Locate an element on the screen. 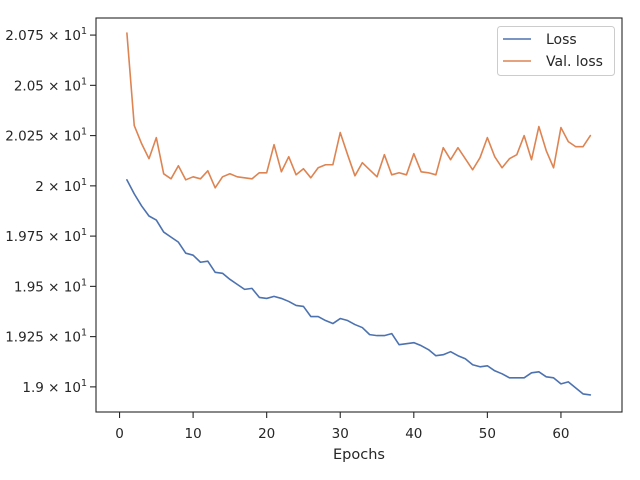 Image resolution: width=640 pixels, height=480 pixels. x-axis: 0 10 20 30 40 50 60 is located at coordinates (342, 427).